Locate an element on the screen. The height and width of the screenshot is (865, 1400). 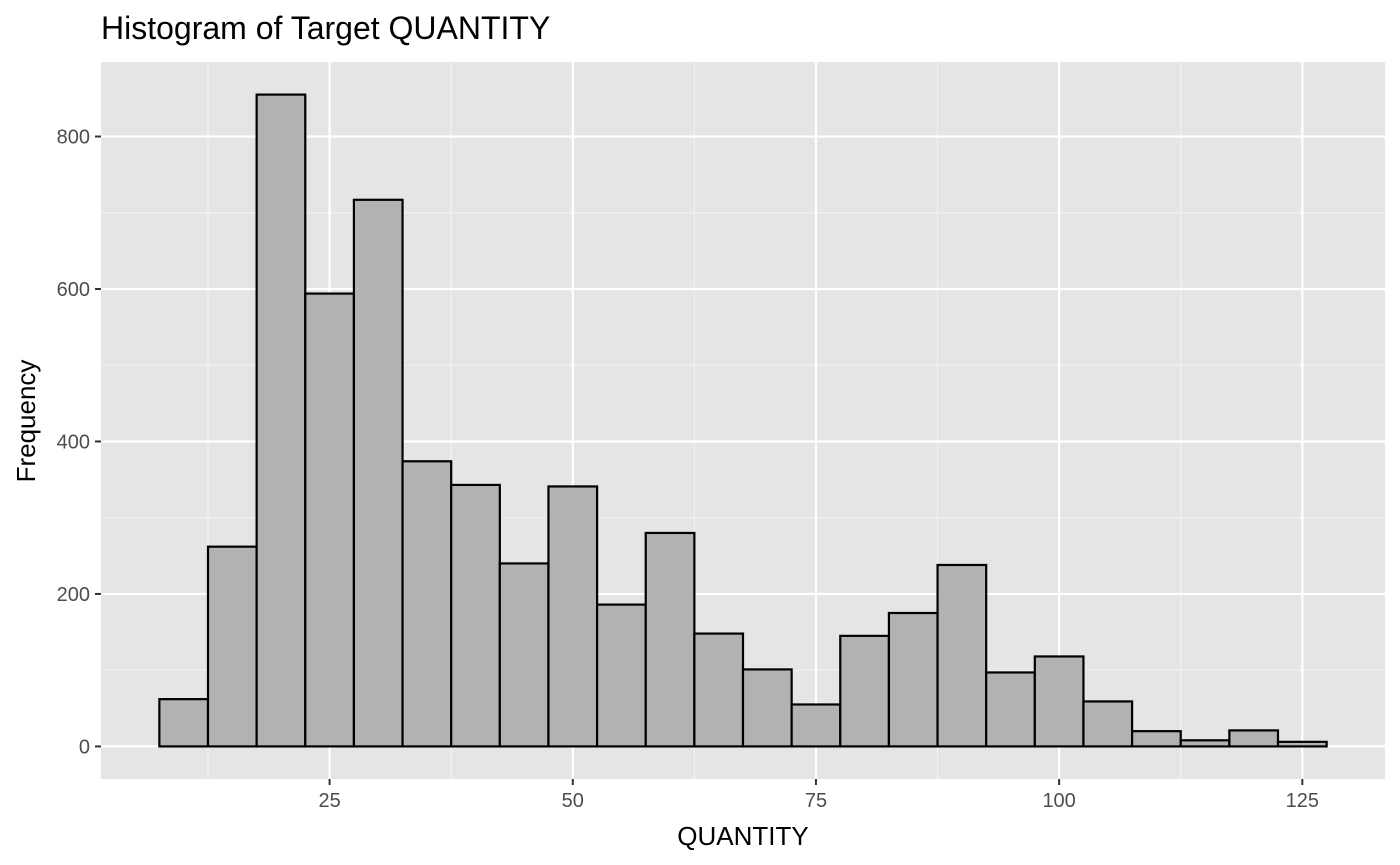
y-axis: 0 200 400 600 800 is located at coordinates (79, 442).